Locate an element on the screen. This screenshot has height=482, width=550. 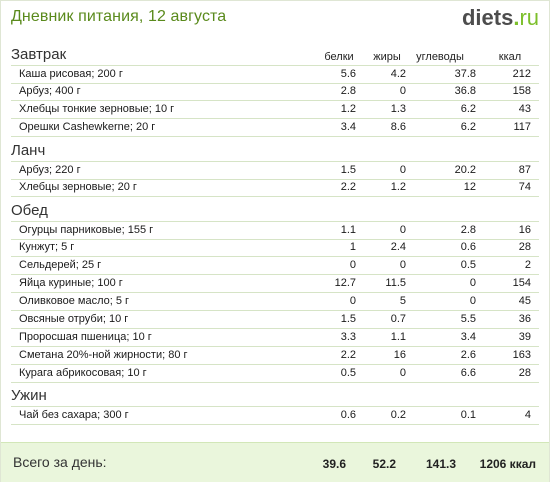
section-title: Ужин is located at coordinates (29, 395).